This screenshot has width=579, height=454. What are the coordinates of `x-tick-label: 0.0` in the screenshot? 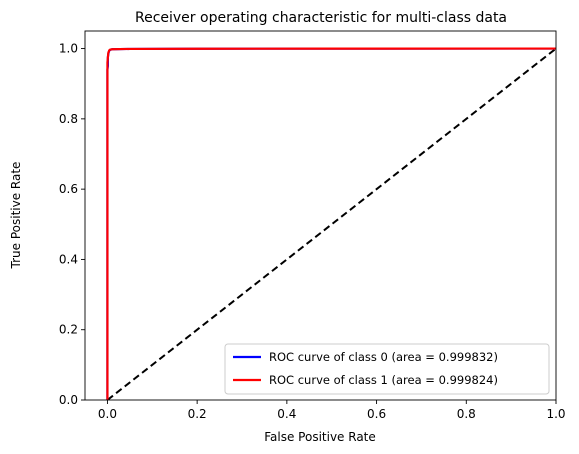 It's located at (107, 414).